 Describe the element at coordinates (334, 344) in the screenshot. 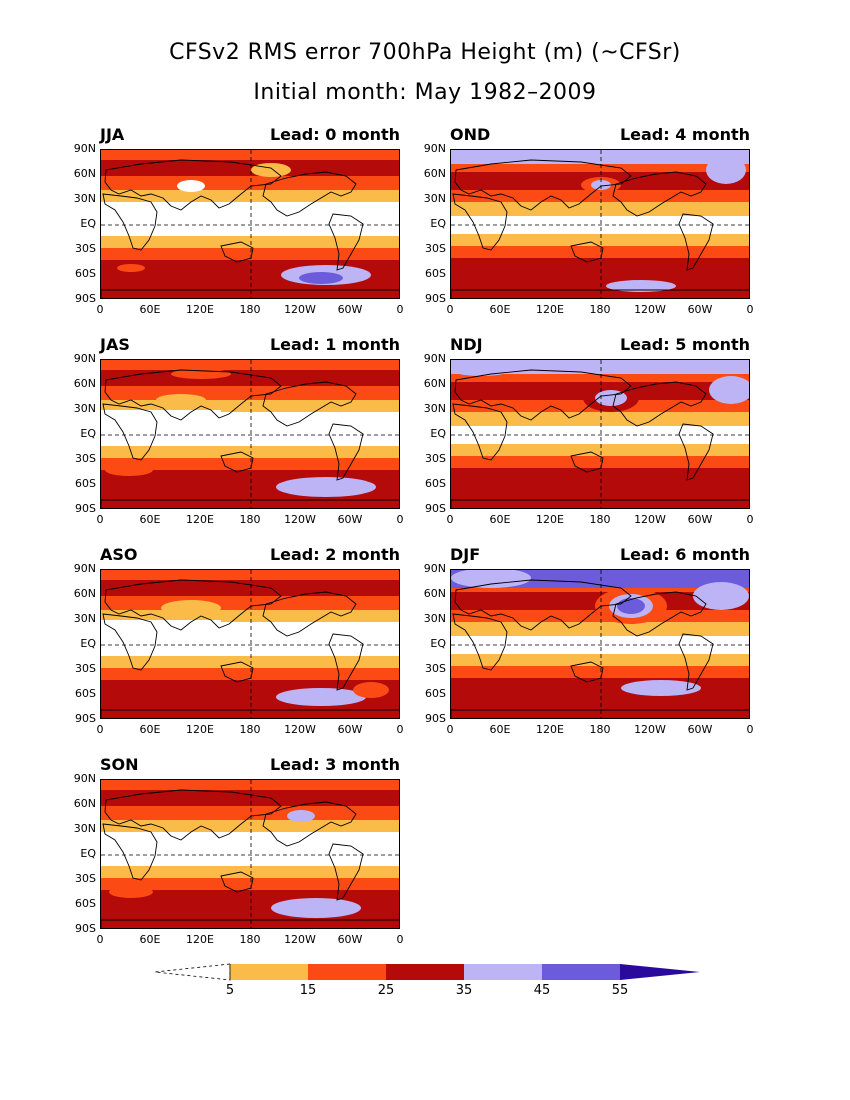

I see `panel-lead-label: Lead: 1 month` at that location.